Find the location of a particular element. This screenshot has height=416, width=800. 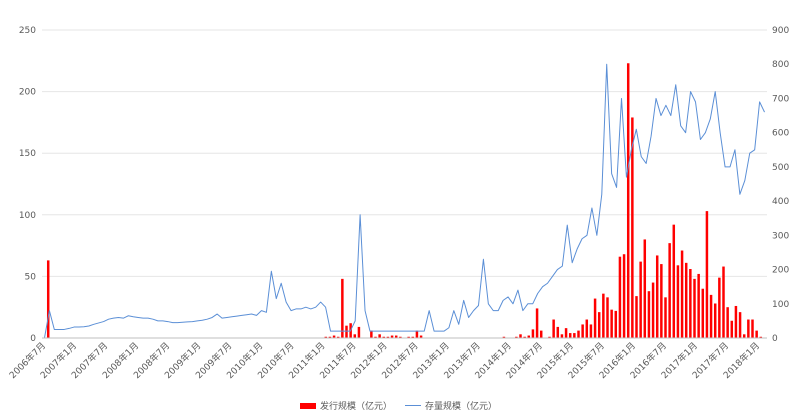

right-tick-label: 300 is located at coordinates (780, 236).